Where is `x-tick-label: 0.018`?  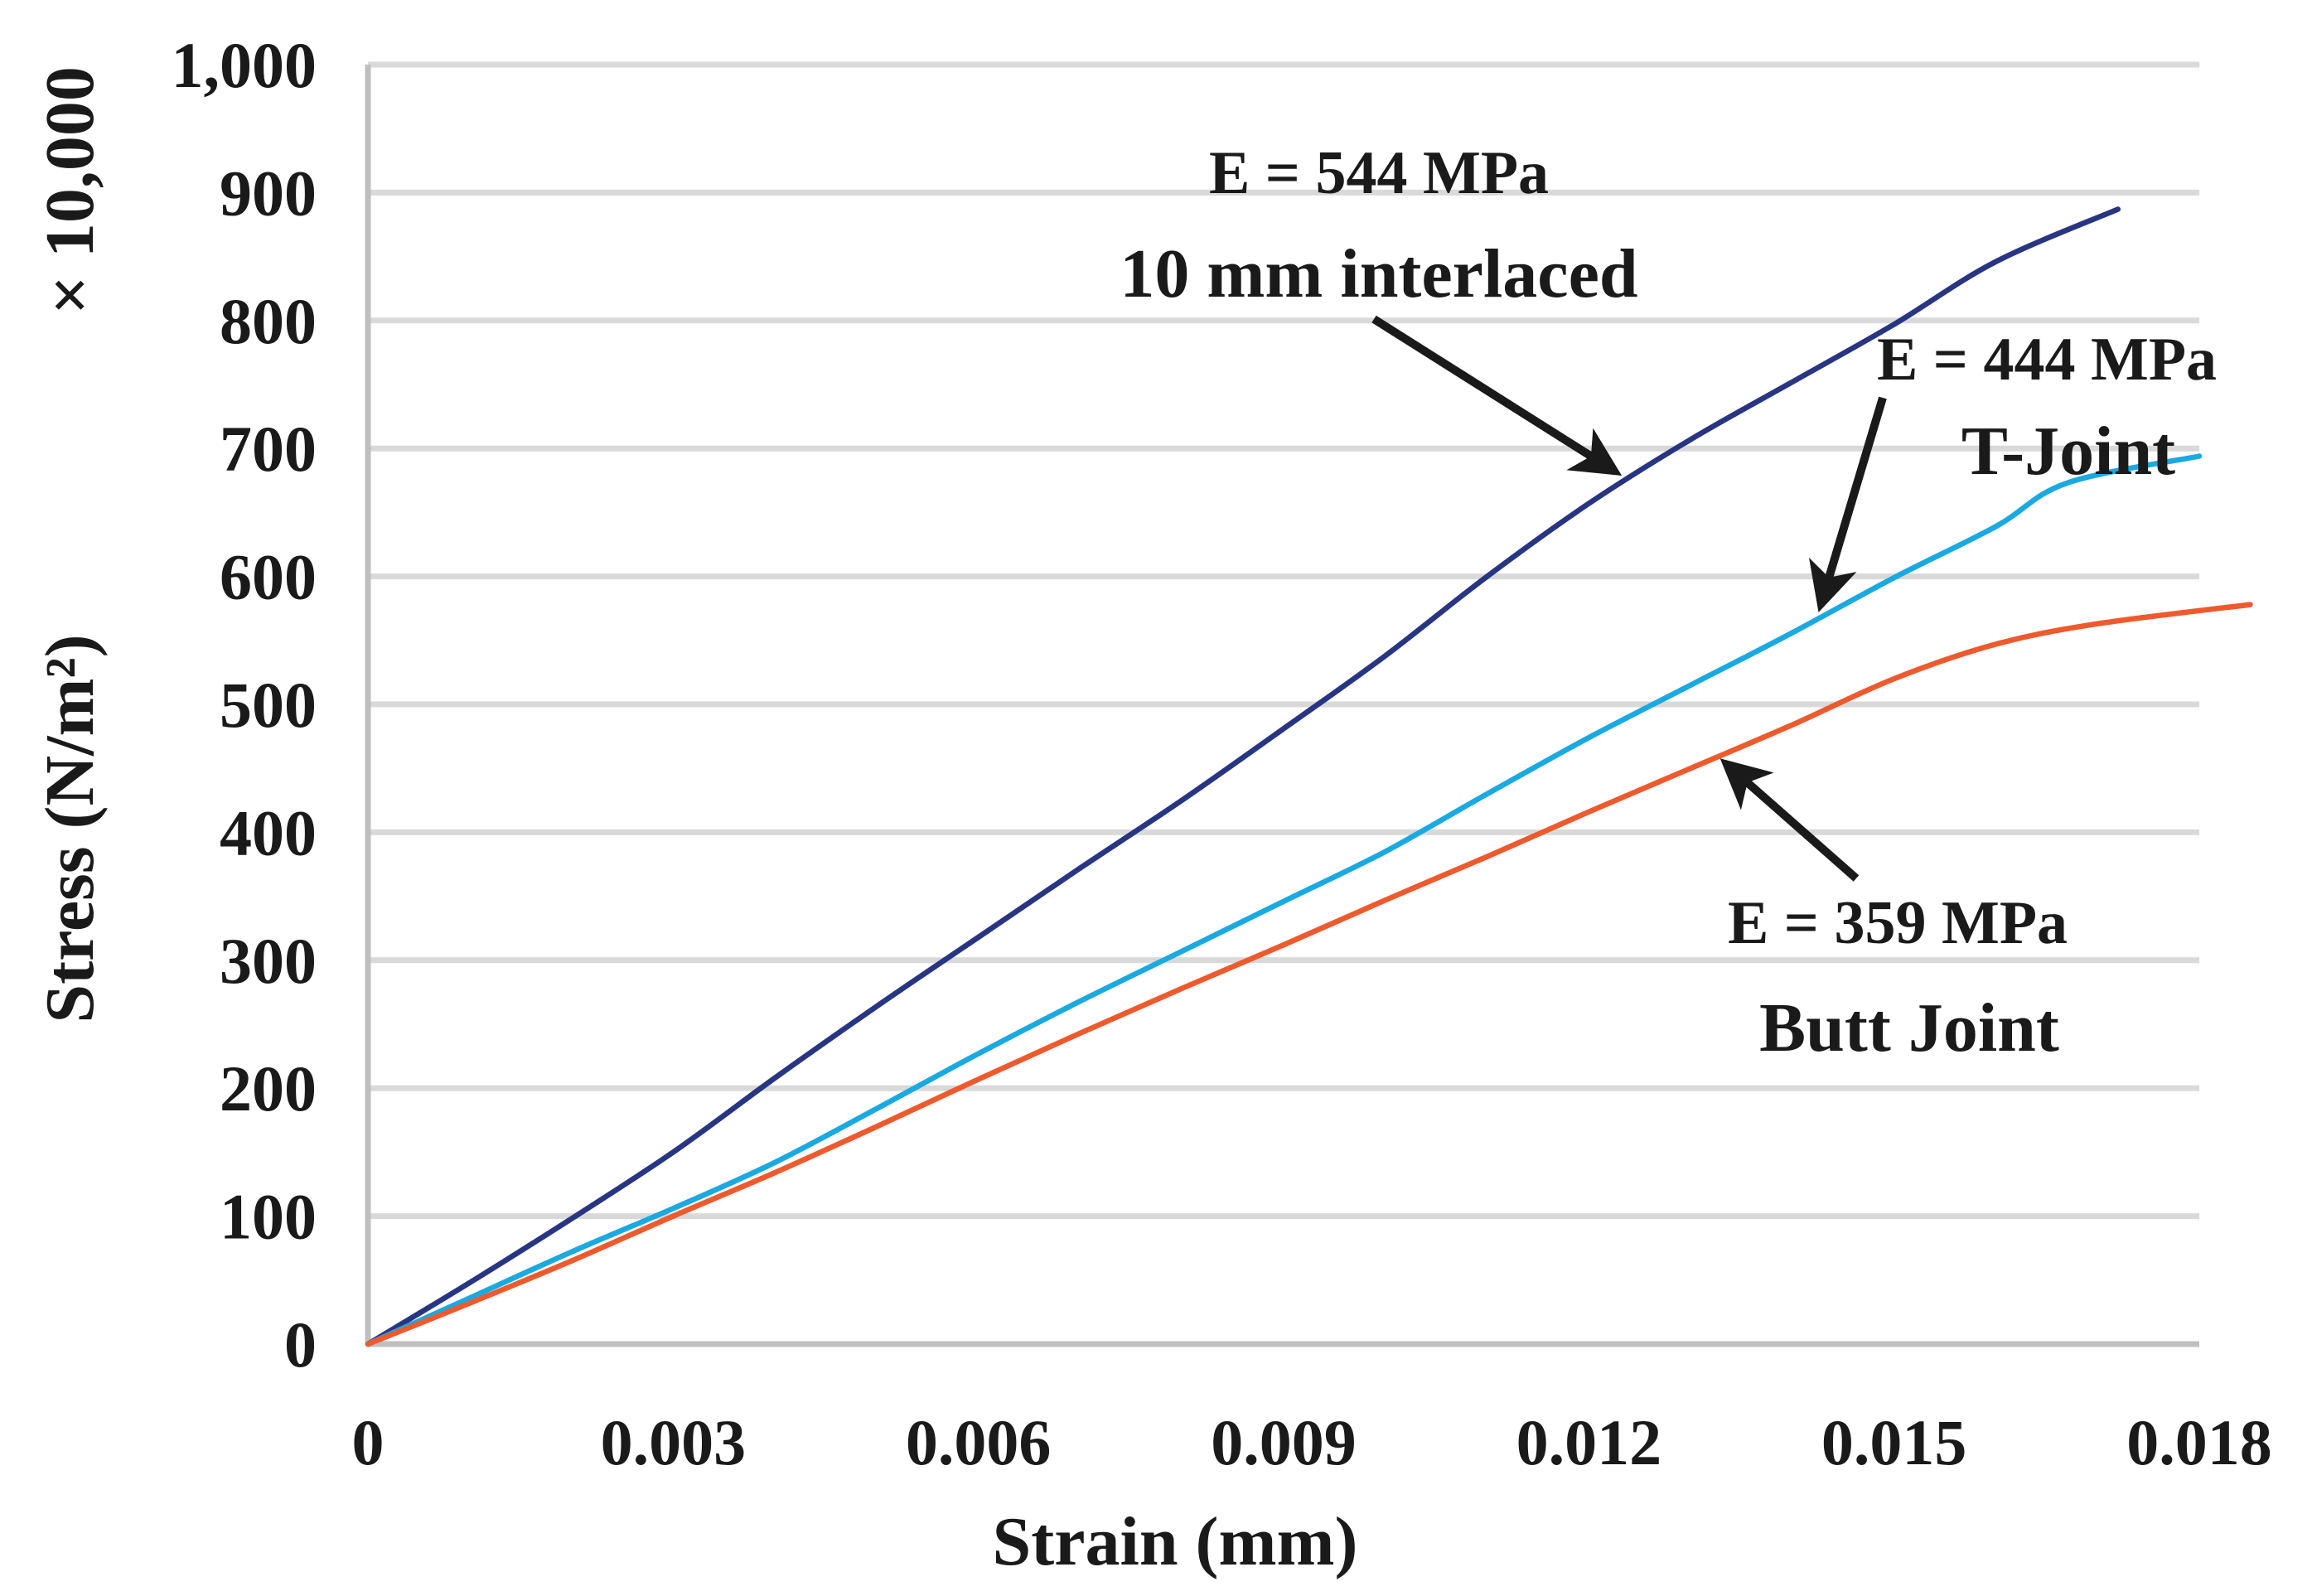 x-tick-label: 0.018 is located at coordinates (2199, 1442).